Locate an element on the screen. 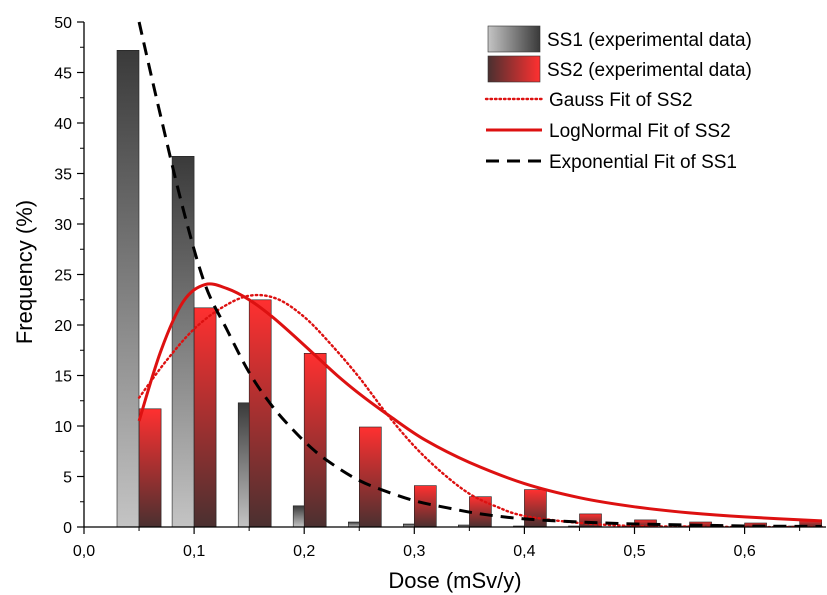 This screenshot has height=595, width=827. y-tick-label: 15 is located at coordinates (63, 377).